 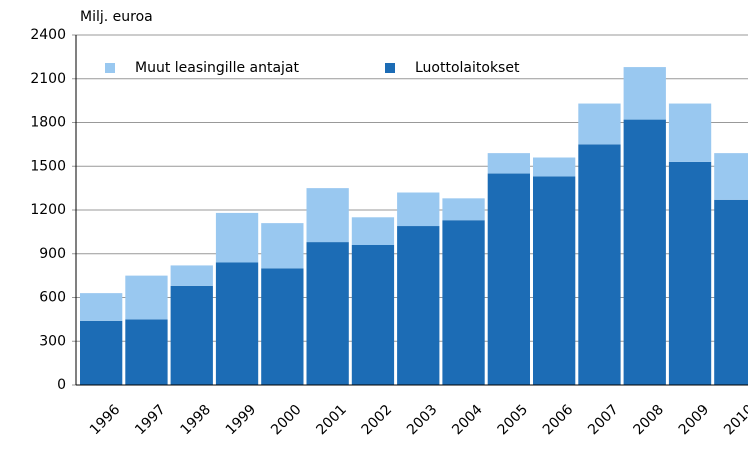 I want to click on x-tick-label: 2006, so click(x=558, y=420).